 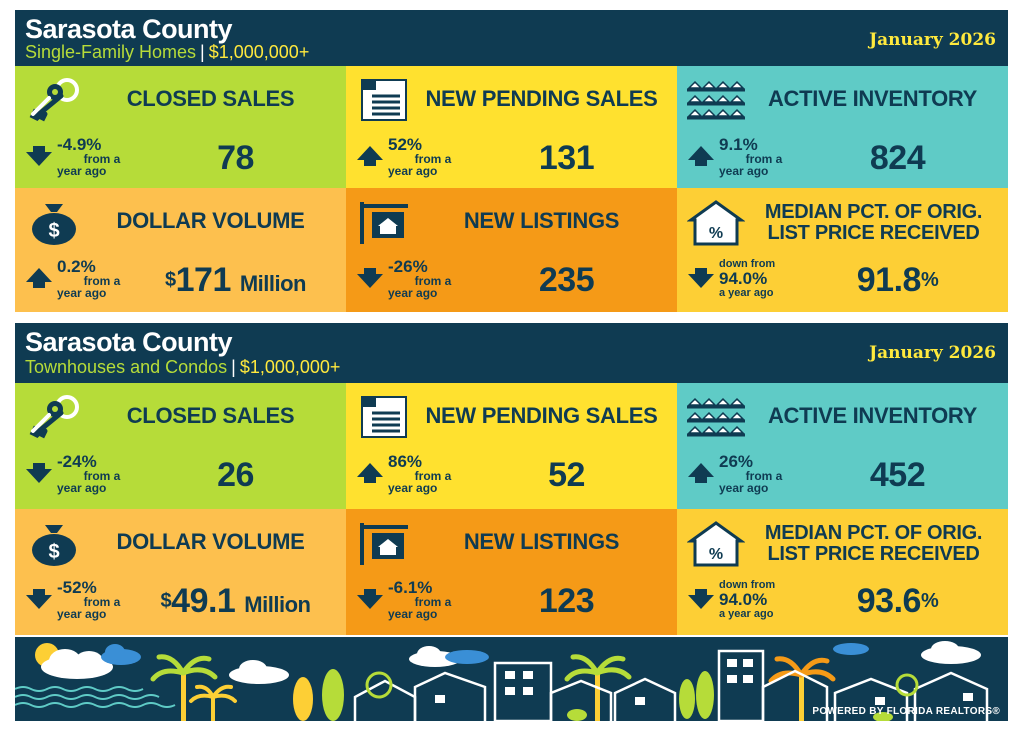 I want to click on metric-value: 123, so click(x=566, y=601).